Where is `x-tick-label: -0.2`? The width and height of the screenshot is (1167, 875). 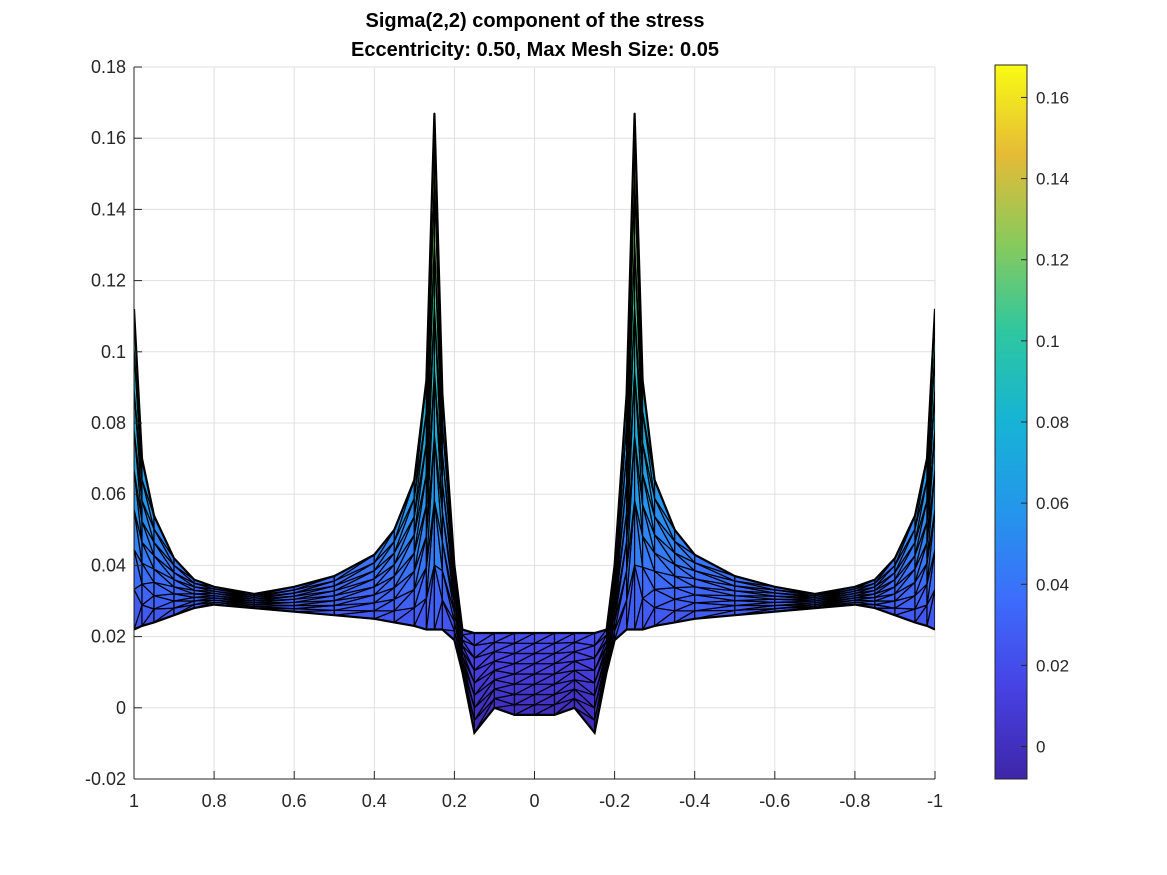
x-tick-label: -0.2 is located at coordinates (614, 801).